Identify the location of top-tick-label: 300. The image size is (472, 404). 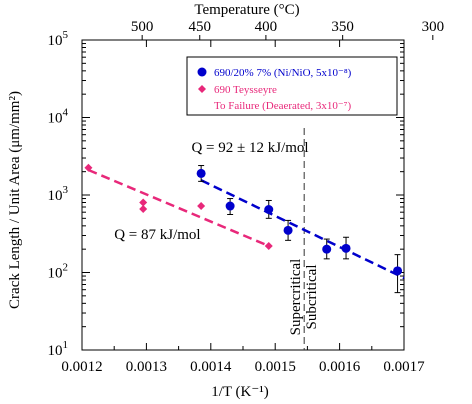
(433, 27).